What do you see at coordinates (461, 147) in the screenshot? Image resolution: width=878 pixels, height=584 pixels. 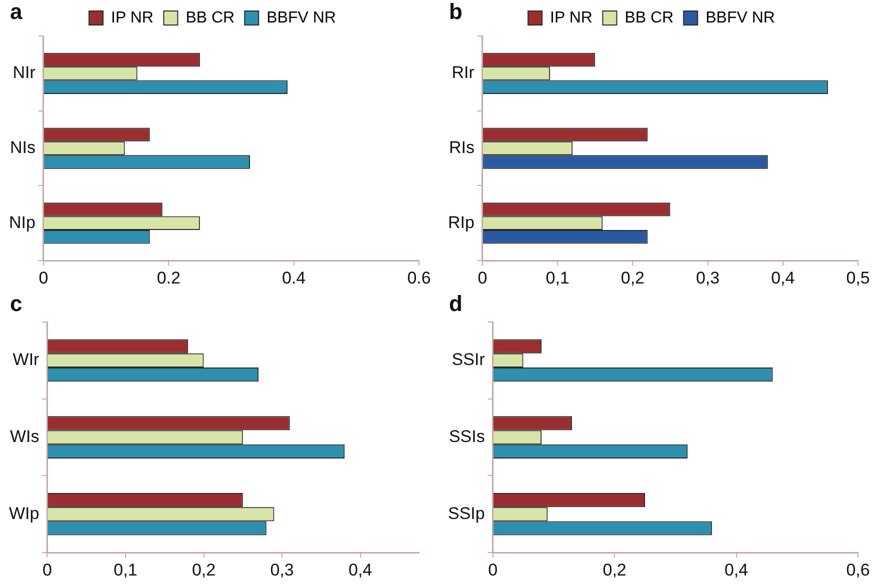 I see `y-tick-label: RIs` at bounding box center [461, 147].